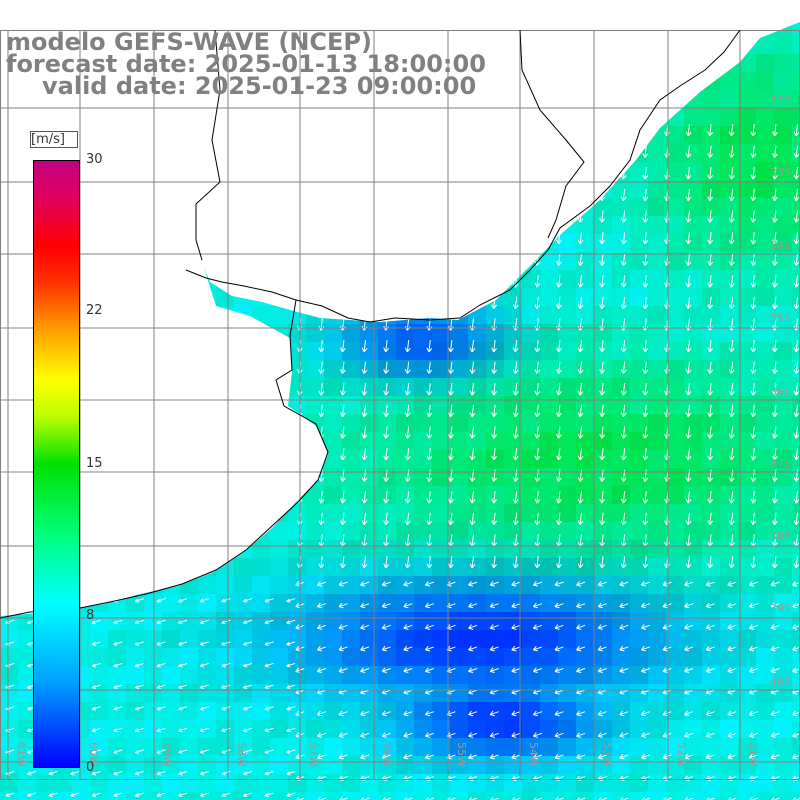 This screenshot has width=800, height=800. Describe the element at coordinates (246, 64) in the screenshot. I see `title-forecast-date: forecast date: 2025-01-13 18:00:00` at that location.